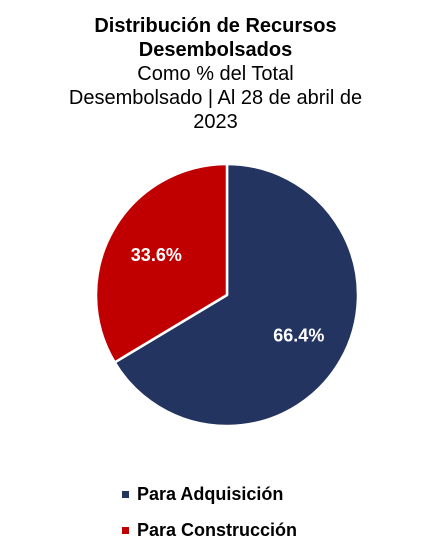 The height and width of the screenshot is (550, 431). I want to click on chart-subtitle-line-1: Como % del Total, so click(215, 74).